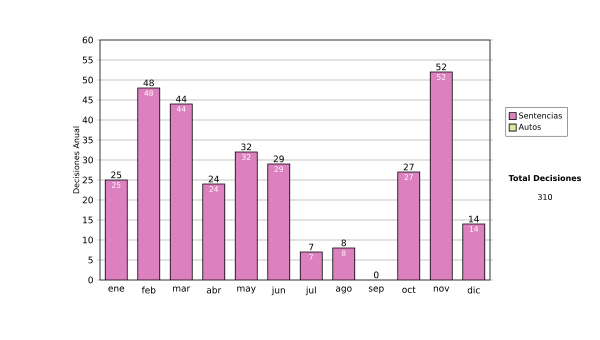  What do you see at coordinates (246, 290) in the screenshot?
I see `x-tick-label: may` at bounding box center [246, 290].